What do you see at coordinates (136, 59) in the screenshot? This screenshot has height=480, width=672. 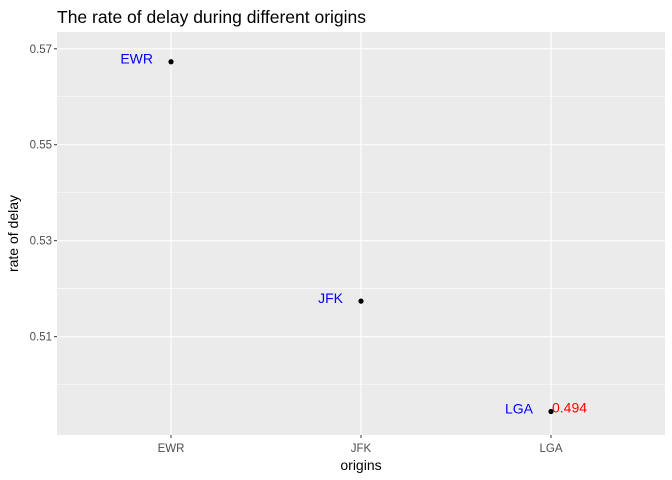 I see `point-label: EWR` at bounding box center [136, 59].